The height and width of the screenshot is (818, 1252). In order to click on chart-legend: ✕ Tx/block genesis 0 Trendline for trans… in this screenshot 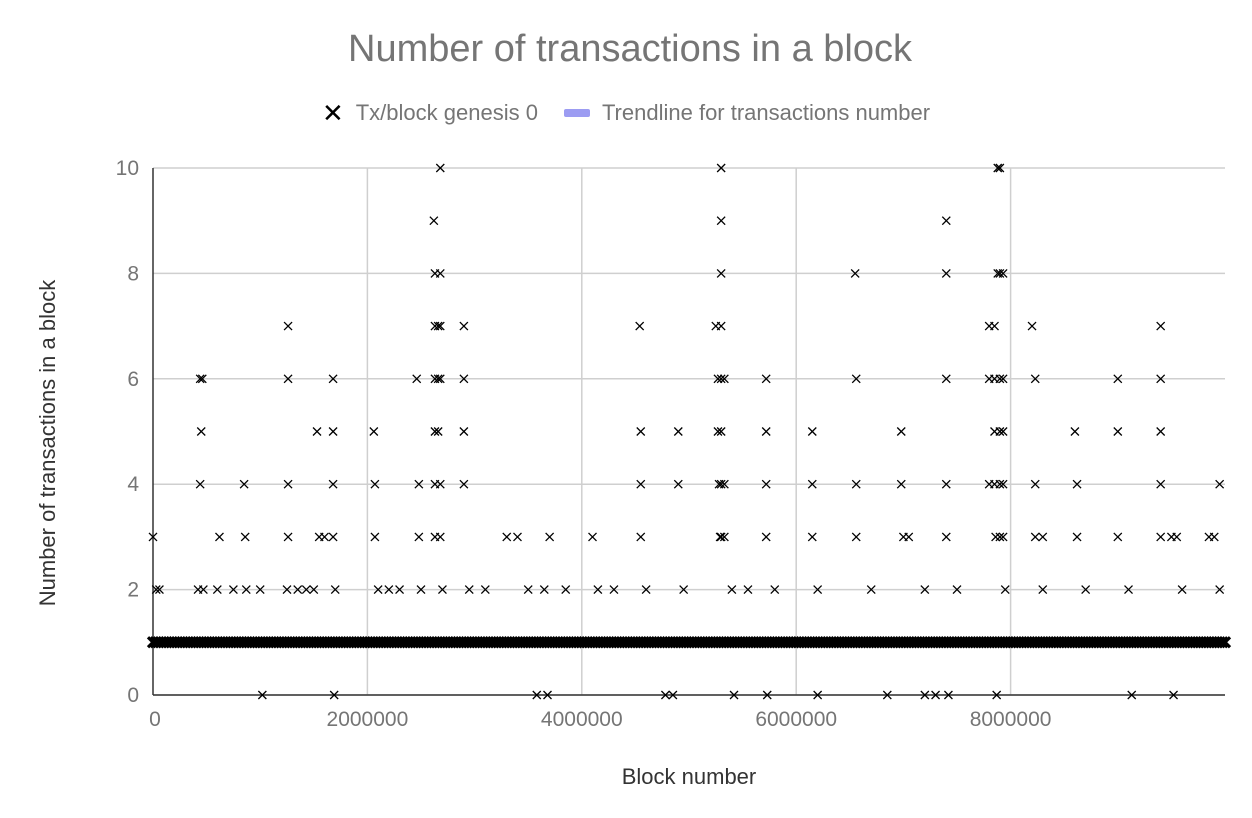, I will do `click(626, 113)`.